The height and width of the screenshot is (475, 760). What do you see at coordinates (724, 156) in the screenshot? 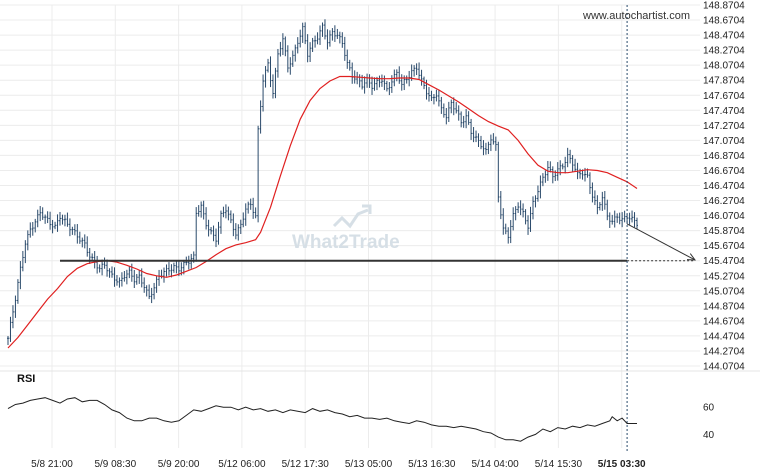
I see `price-tick-label: 146.8704` at bounding box center [724, 156].